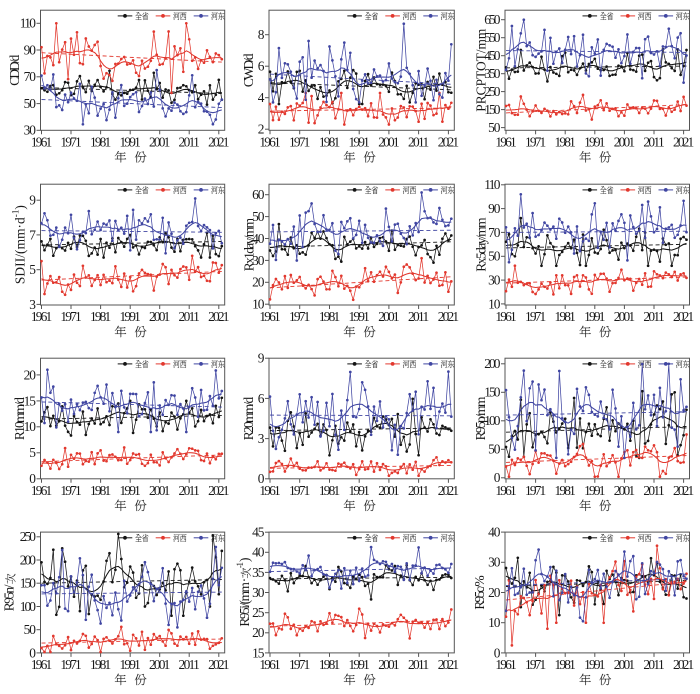 This screenshot has height=694, width=700. I want to click on svg-text: PRCPTOT/mm, so click(481, 70).